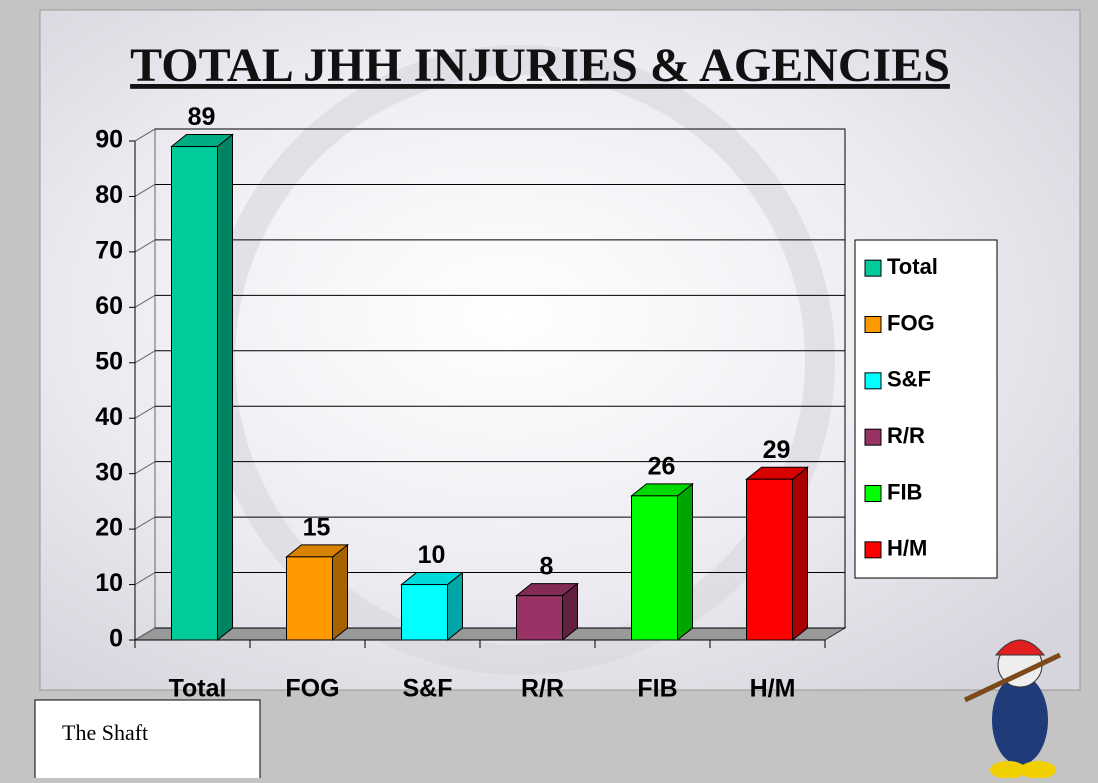  Describe the element at coordinates (428, 689) in the screenshot. I see `x-tick-label: S&F` at that location.